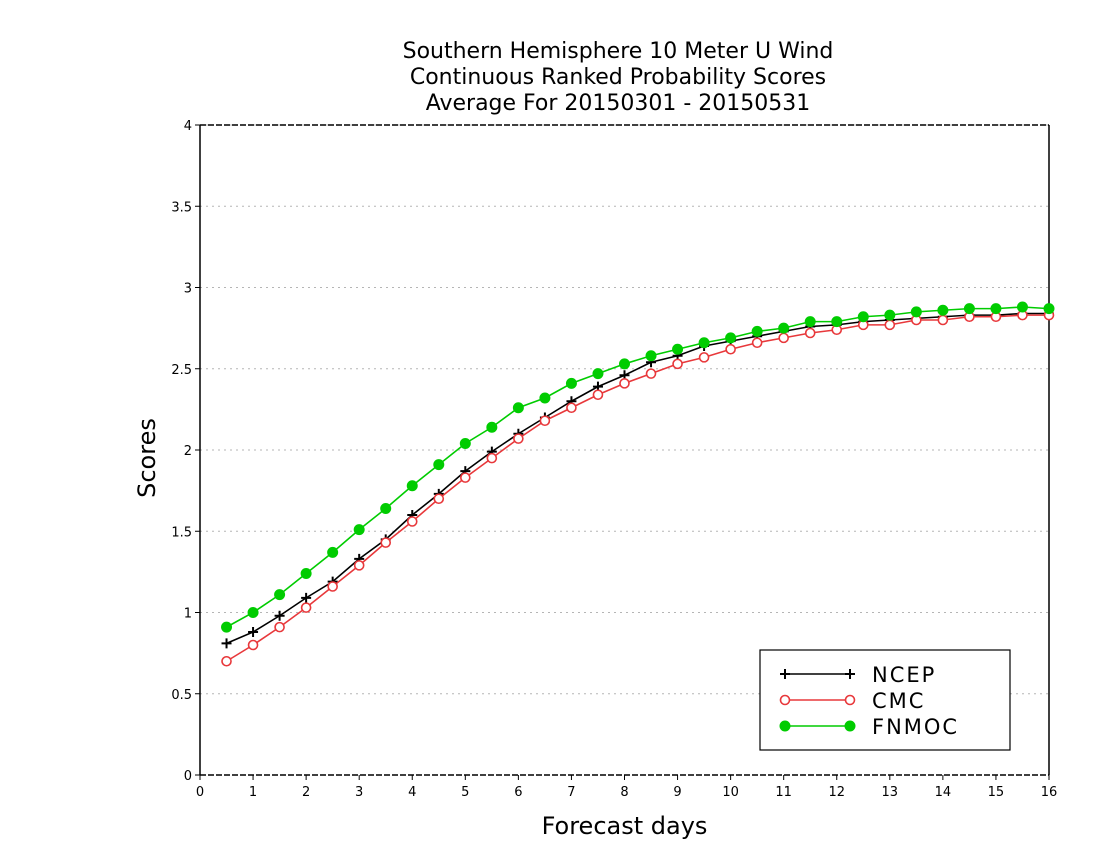 This screenshot has width=1100, height=854. Describe the element at coordinates (850, 700) in the screenshot. I see `legend-marker-end-cmc` at that location.